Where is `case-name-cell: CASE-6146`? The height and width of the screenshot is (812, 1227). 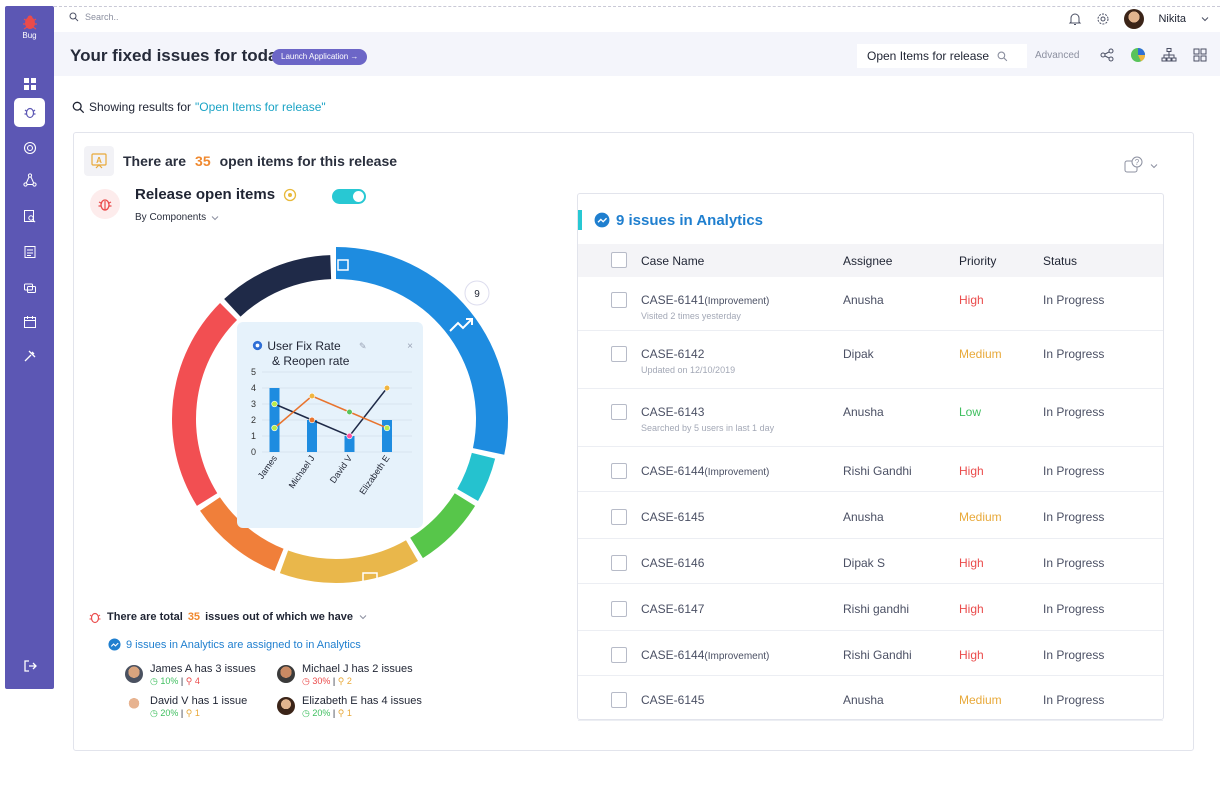
case-name-cell: CASE-6146 is located at coordinates (672, 563).